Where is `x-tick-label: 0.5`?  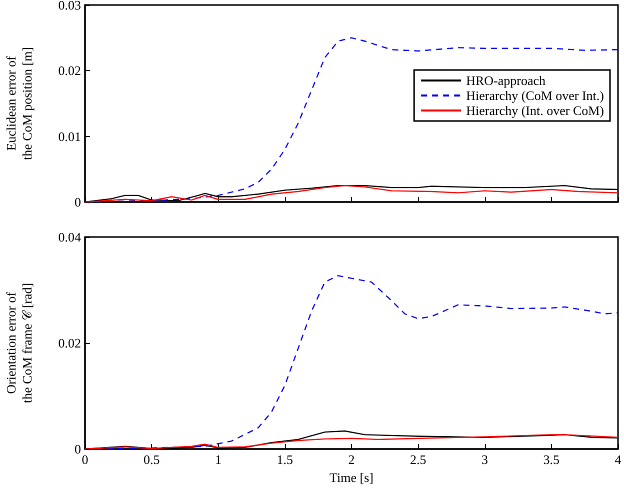
x-tick-label: 0.5 is located at coordinates (152, 459).